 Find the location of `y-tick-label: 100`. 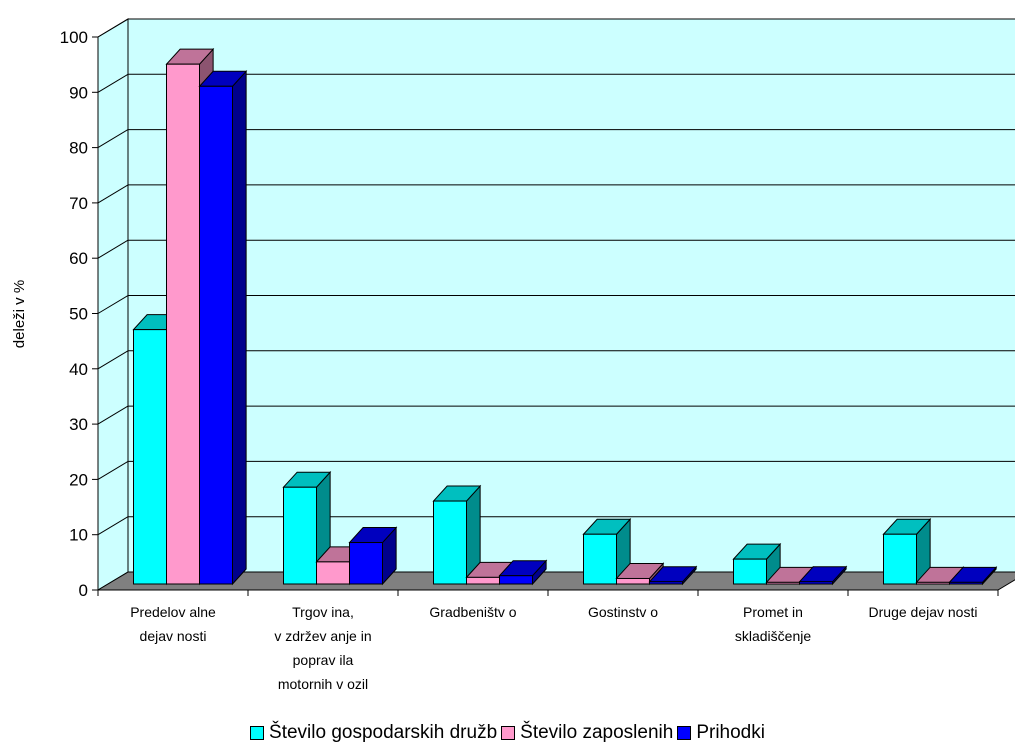

y-tick-label: 100 is located at coordinates (74, 37).